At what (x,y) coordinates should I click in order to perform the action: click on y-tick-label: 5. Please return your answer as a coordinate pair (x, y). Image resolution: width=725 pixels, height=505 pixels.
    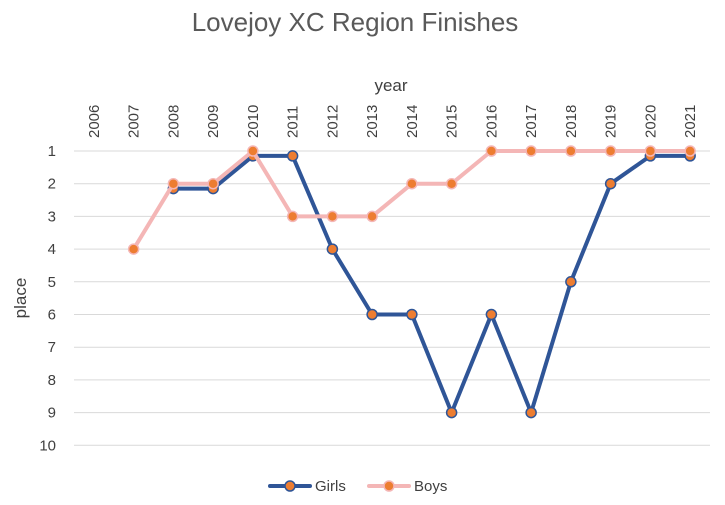
    Looking at the image, I should click on (52, 282).